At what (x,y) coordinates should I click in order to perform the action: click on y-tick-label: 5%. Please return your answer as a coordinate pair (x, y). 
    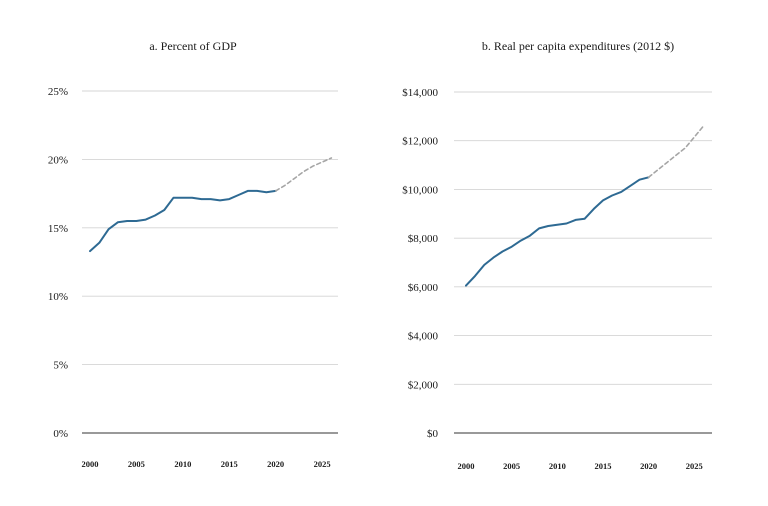
    Looking at the image, I should click on (60, 366).